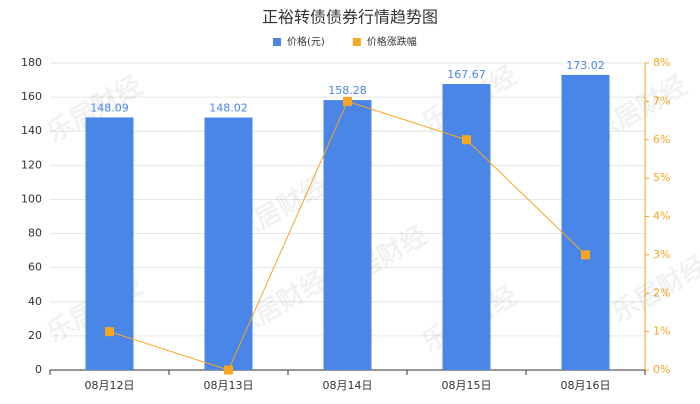 The width and height of the screenshot is (700, 404). What do you see at coordinates (35, 335) in the screenshot?
I see `y-tick-label: 20` at bounding box center [35, 335].